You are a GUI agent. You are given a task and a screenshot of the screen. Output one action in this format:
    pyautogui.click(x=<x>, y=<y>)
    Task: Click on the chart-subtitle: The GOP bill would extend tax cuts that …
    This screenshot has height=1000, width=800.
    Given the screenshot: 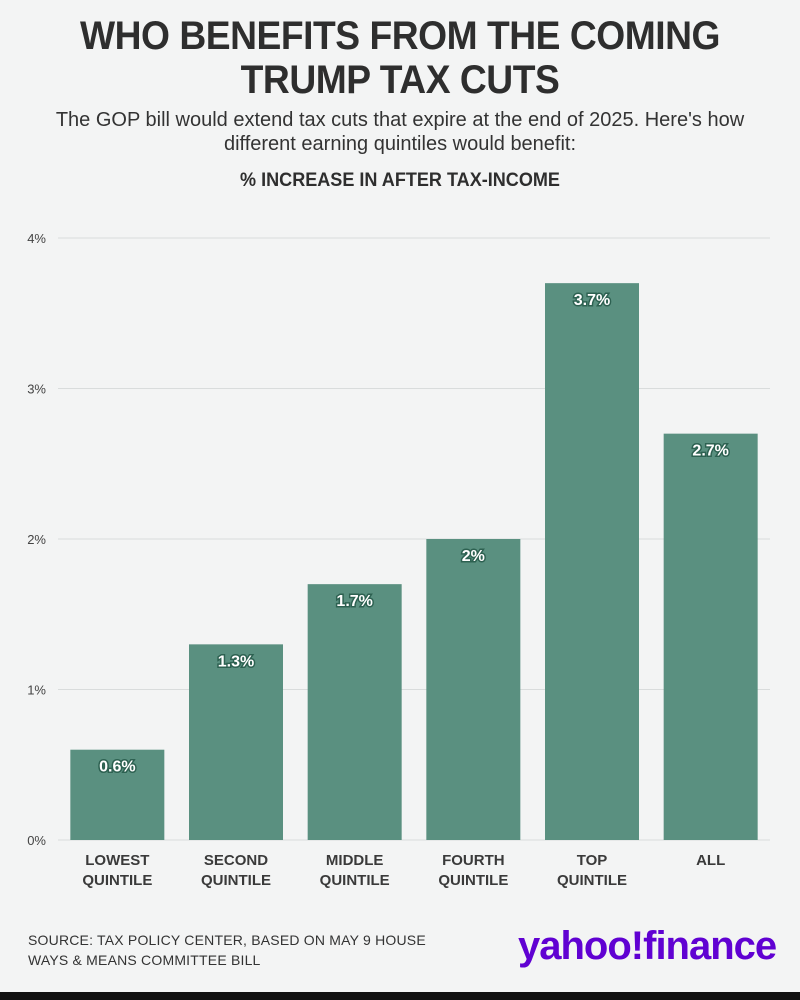 What is the action you would take?
    pyautogui.click(x=400, y=132)
    